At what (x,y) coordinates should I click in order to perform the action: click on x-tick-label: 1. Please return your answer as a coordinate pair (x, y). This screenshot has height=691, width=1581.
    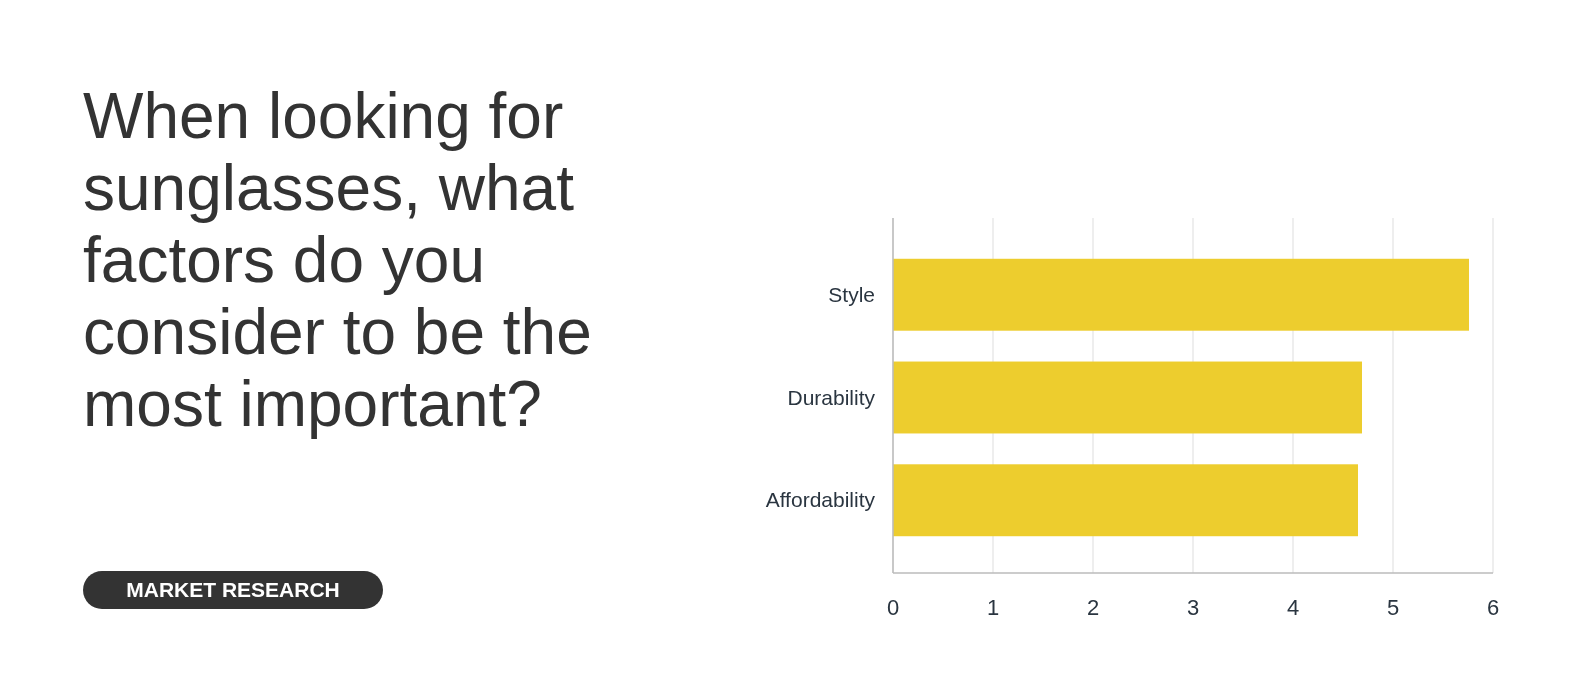
    Looking at the image, I should click on (993, 607).